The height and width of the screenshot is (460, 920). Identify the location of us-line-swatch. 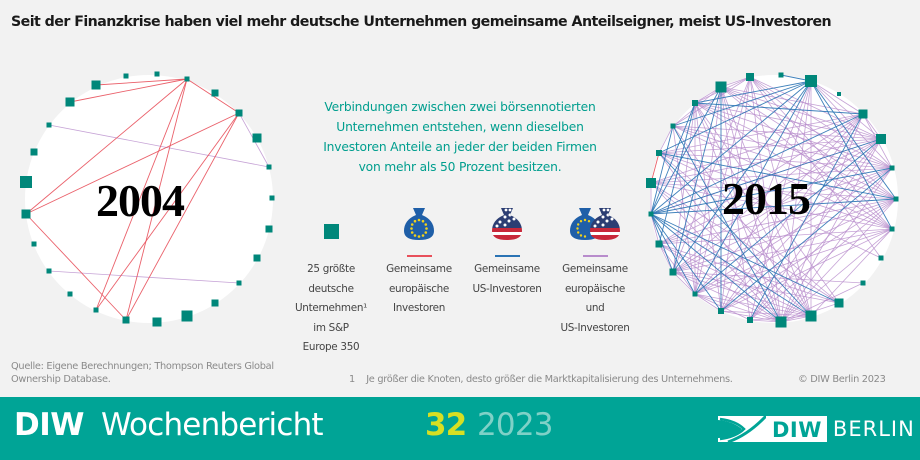
(507, 256).